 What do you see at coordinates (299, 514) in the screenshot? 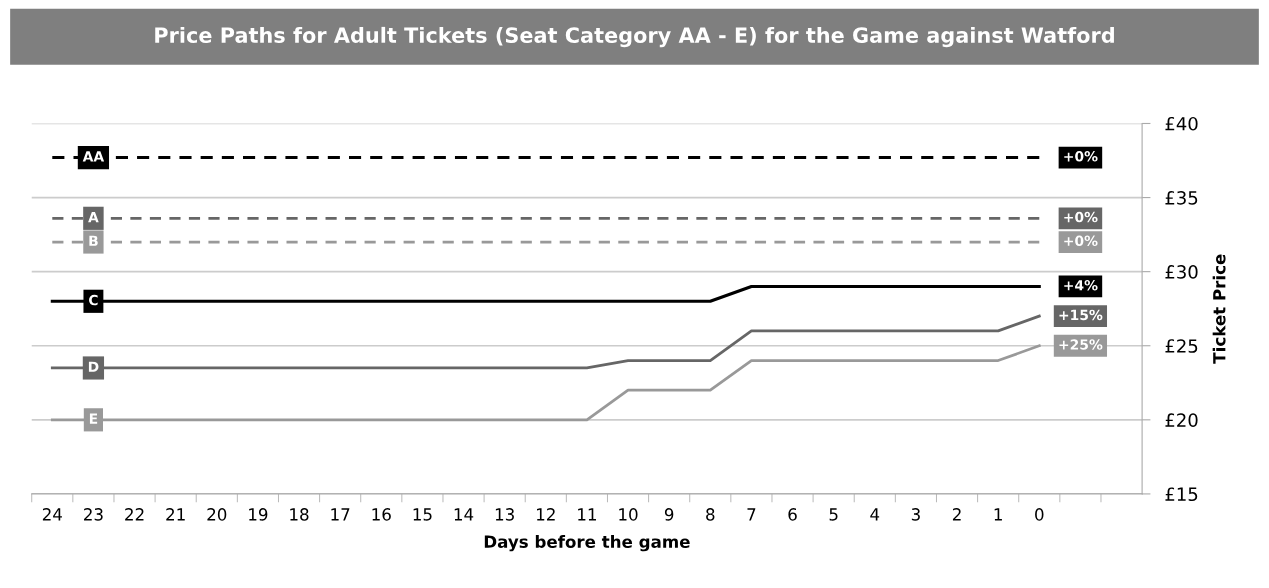
I see `x-tick-label: 18` at bounding box center [299, 514].